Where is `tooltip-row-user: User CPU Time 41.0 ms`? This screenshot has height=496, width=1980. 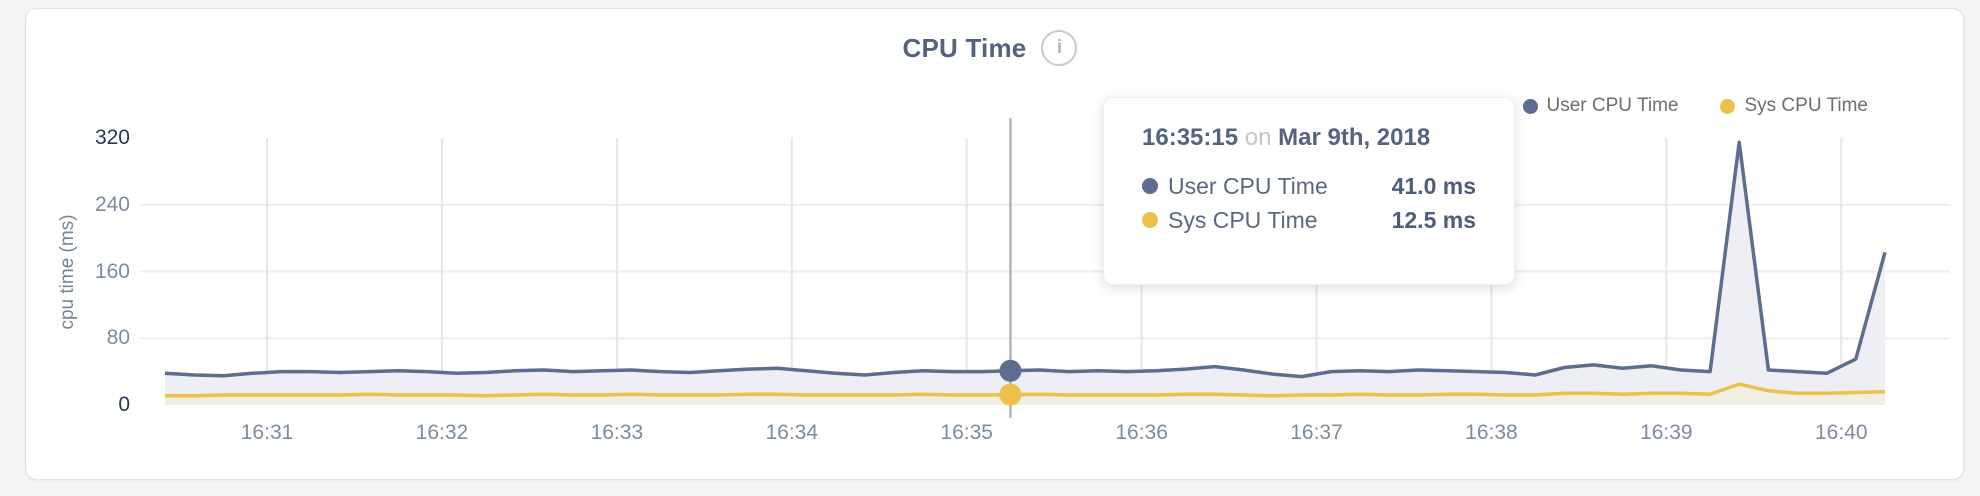 tooltip-row-user: User CPU Time 41.0 ms is located at coordinates (1309, 186).